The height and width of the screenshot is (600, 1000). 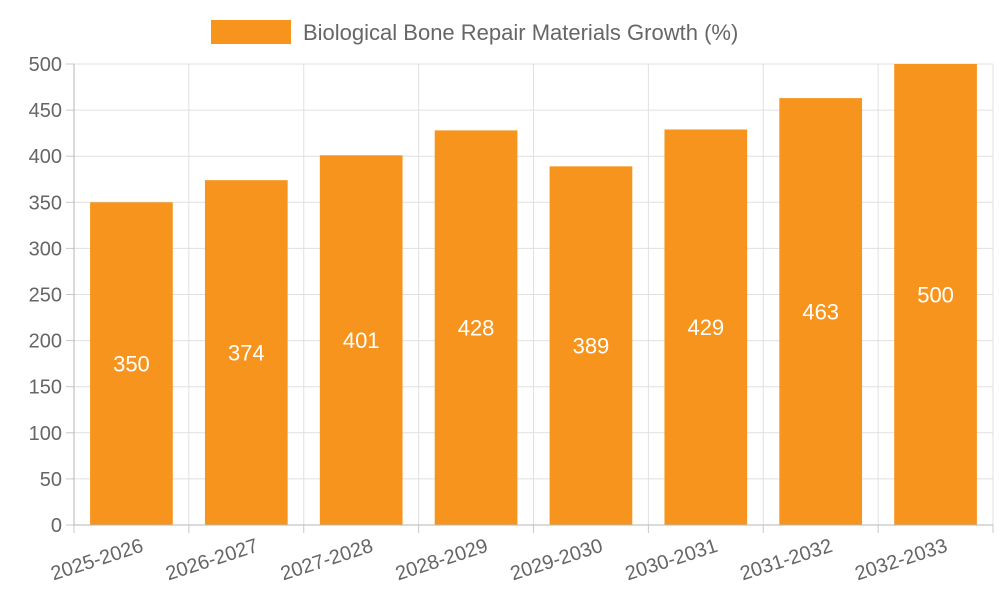 I want to click on y-tick-label: 300, so click(x=45, y=249).